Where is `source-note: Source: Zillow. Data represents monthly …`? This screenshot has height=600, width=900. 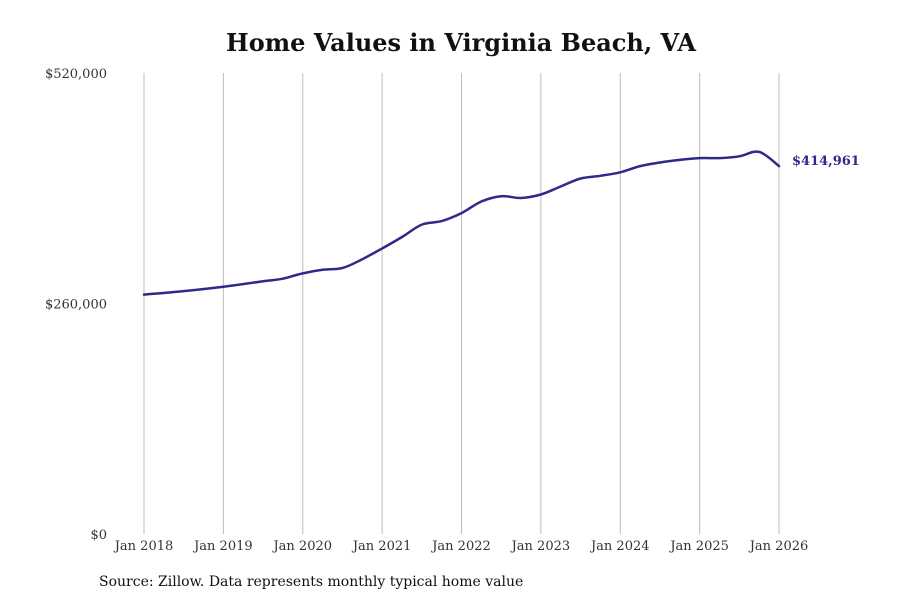
source-note: Source: Zillow. Data represents monthly … is located at coordinates (311, 582).